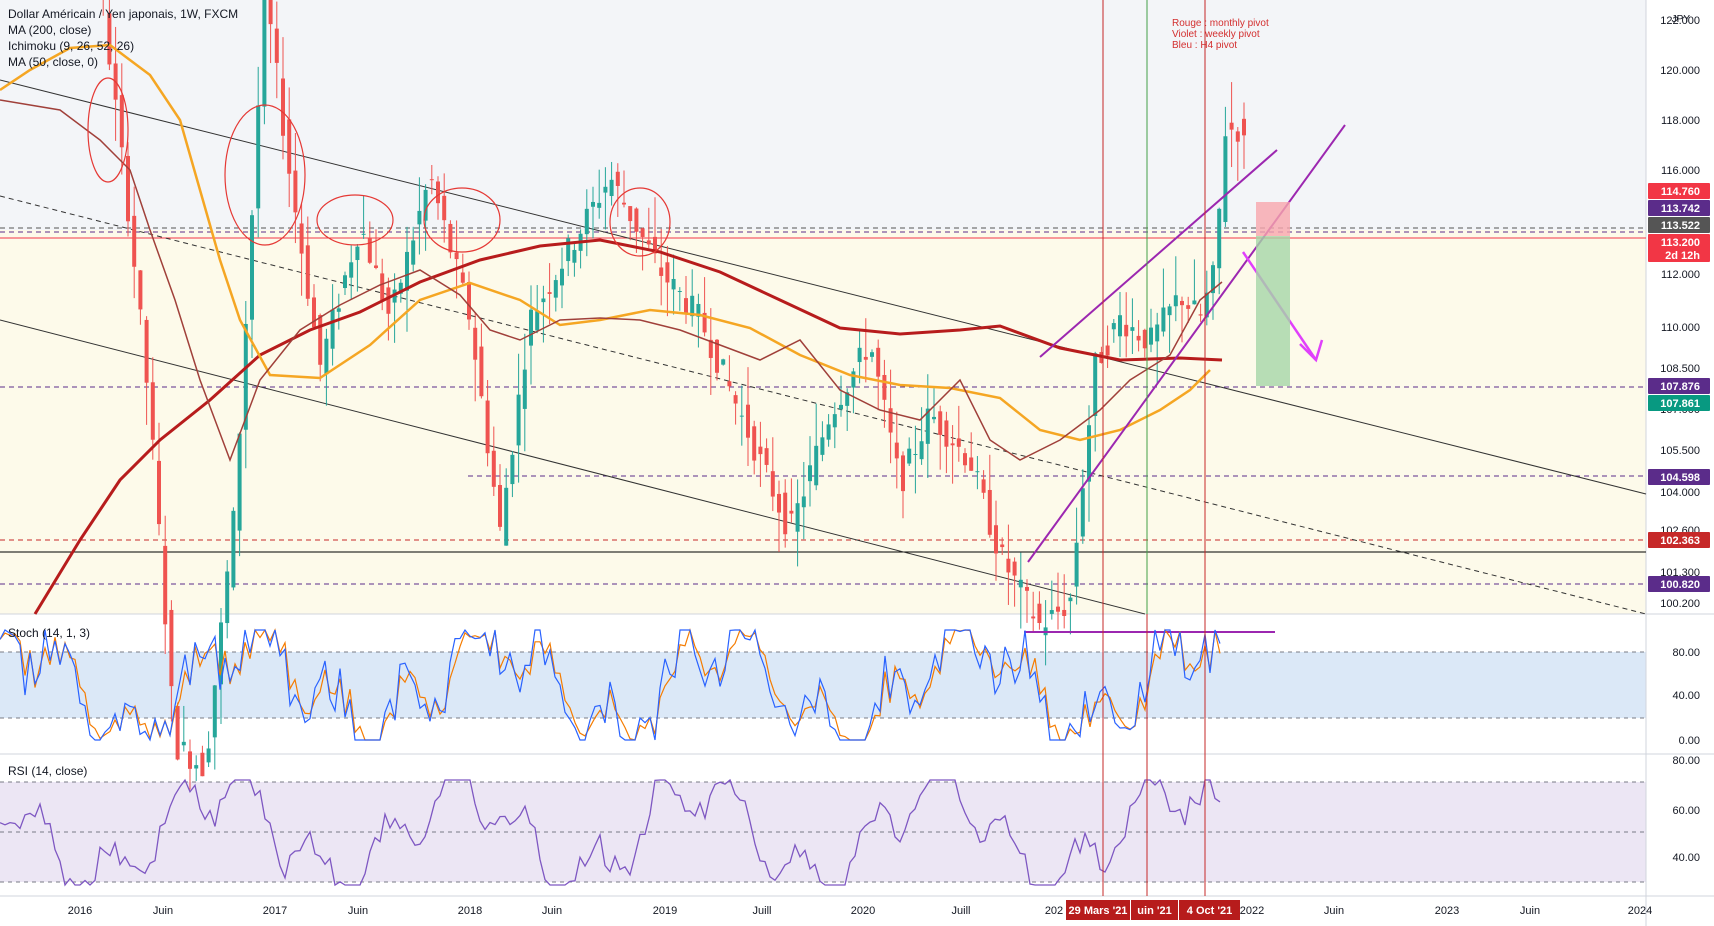 The image size is (1714, 926). Describe the element at coordinates (1273, 311) in the screenshot. I see `reward-zone` at that location.